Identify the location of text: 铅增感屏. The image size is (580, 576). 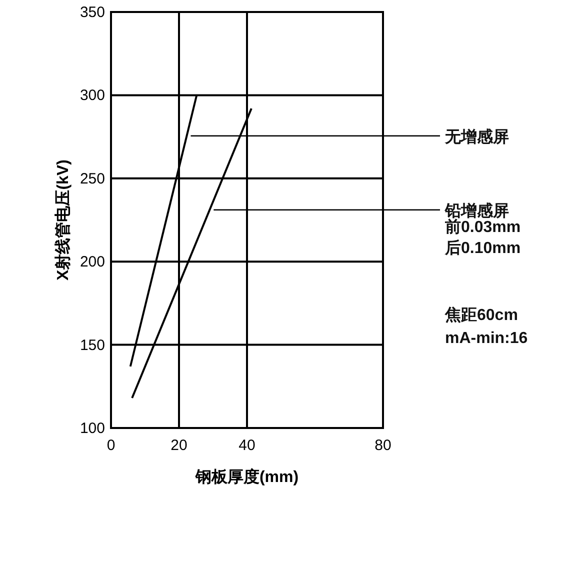
(476, 211).